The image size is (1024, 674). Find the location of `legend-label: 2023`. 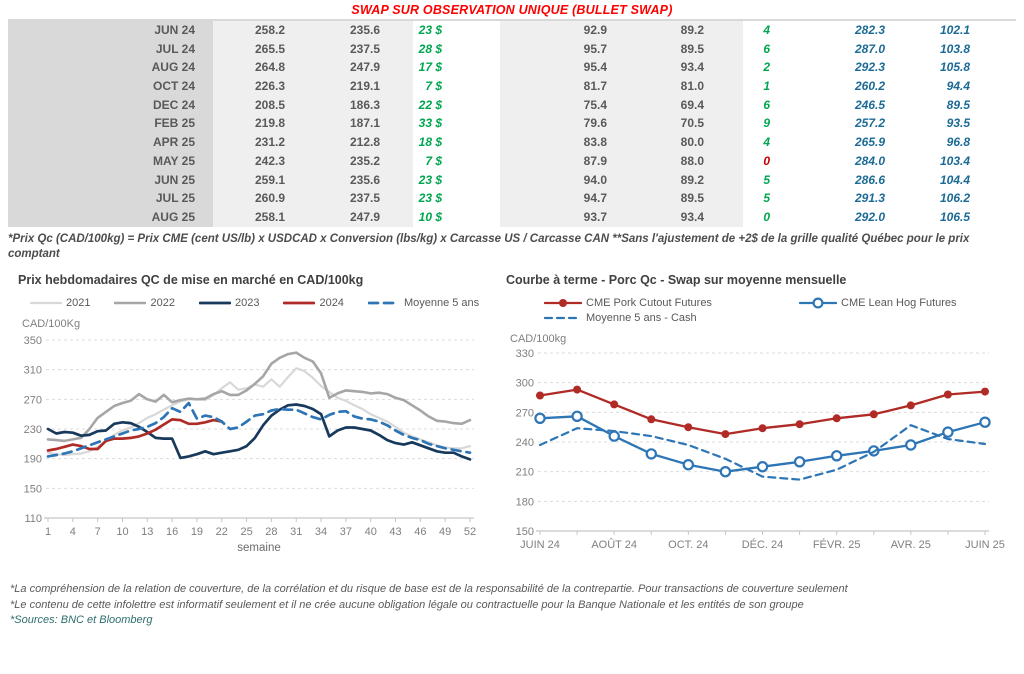

legend-label: 2023 is located at coordinates (247, 303).